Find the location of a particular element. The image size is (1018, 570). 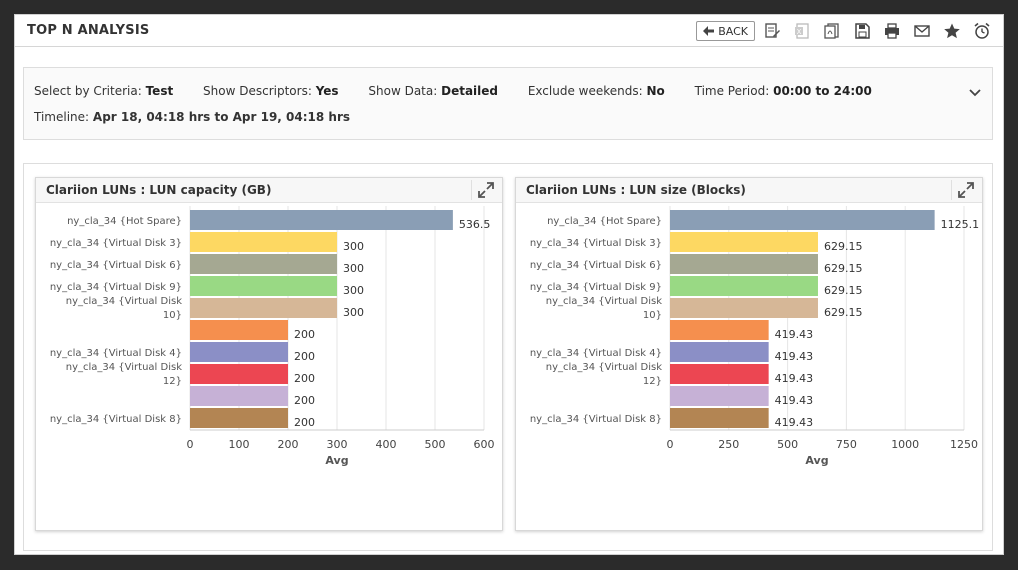

alarm-clock-icon is located at coordinates (982, 31).